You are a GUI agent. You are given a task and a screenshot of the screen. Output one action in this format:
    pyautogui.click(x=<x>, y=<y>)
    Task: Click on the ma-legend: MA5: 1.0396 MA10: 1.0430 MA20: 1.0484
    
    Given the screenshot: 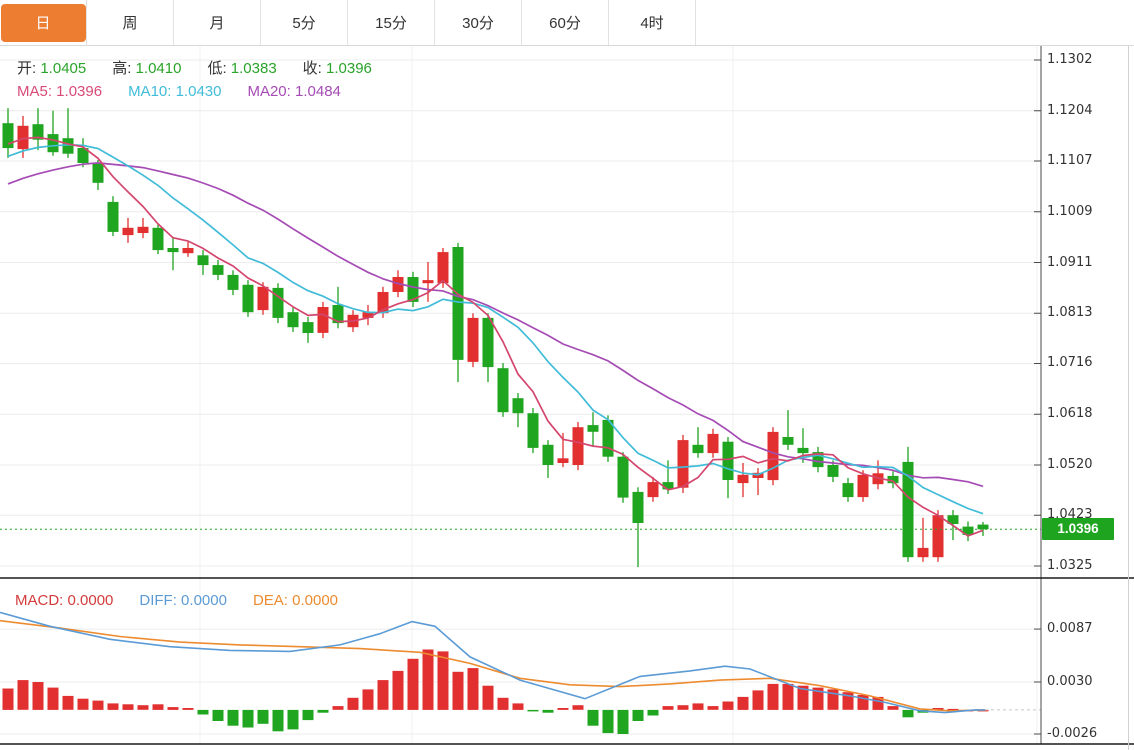 What is the action you would take?
    pyautogui.click(x=192, y=91)
    